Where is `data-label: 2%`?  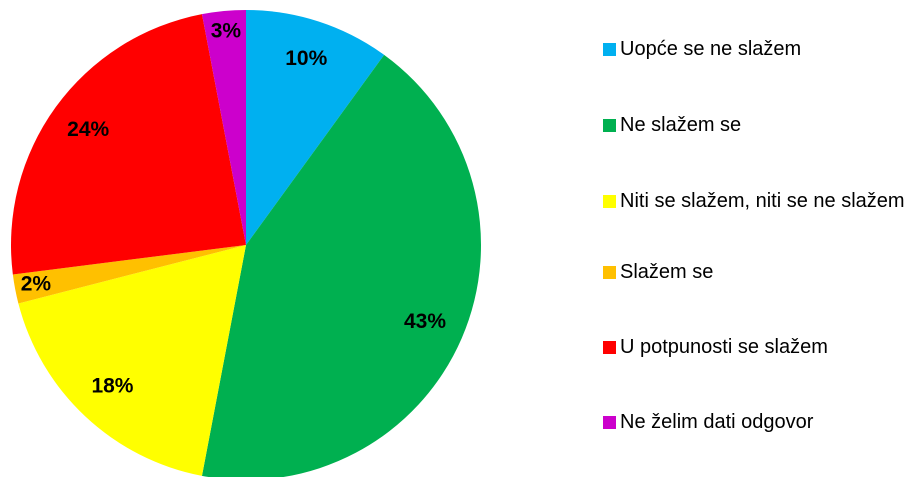 data-label: 2% is located at coordinates (36, 284).